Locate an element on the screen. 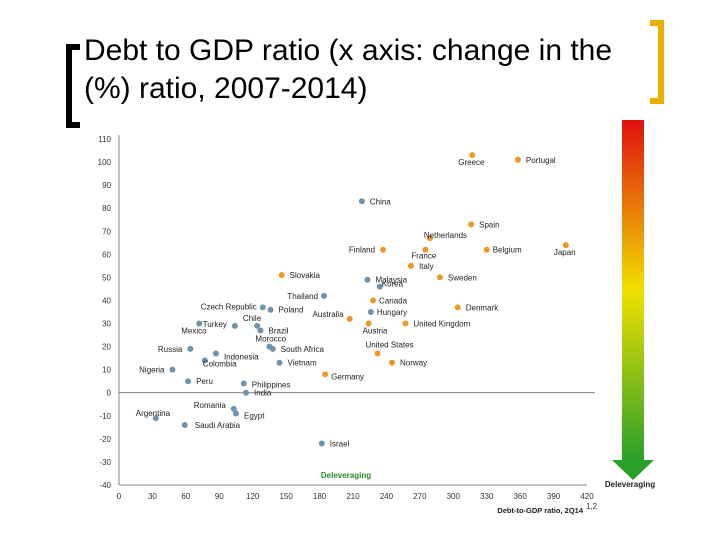 This screenshot has height=540, width=720. point-label: United States is located at coordinates (390, 345).